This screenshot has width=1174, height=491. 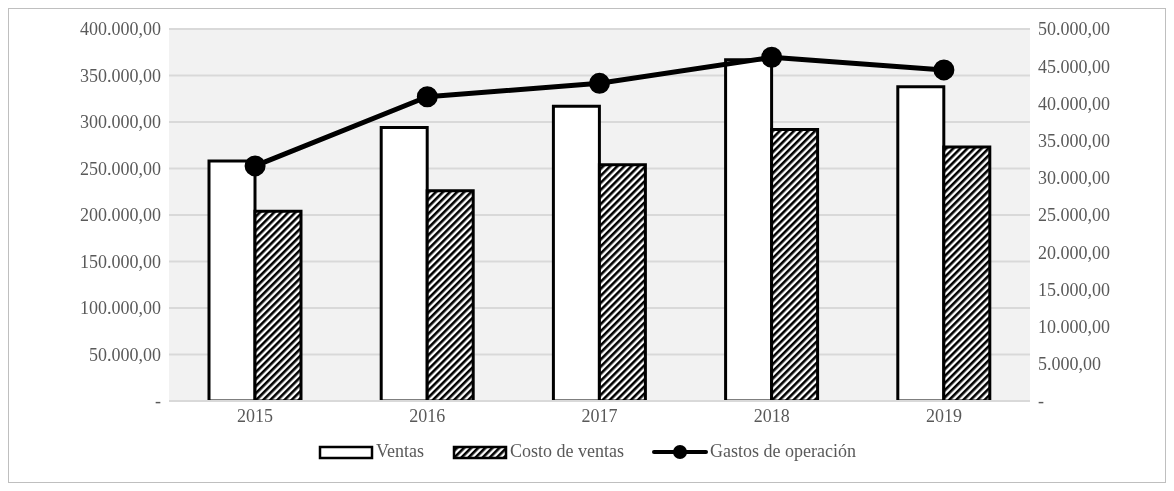 What do you see at coordinates (120, 308) in the screenshot?
I see `y-tick-label: 100.000,00` at bounding box center [120, 308].